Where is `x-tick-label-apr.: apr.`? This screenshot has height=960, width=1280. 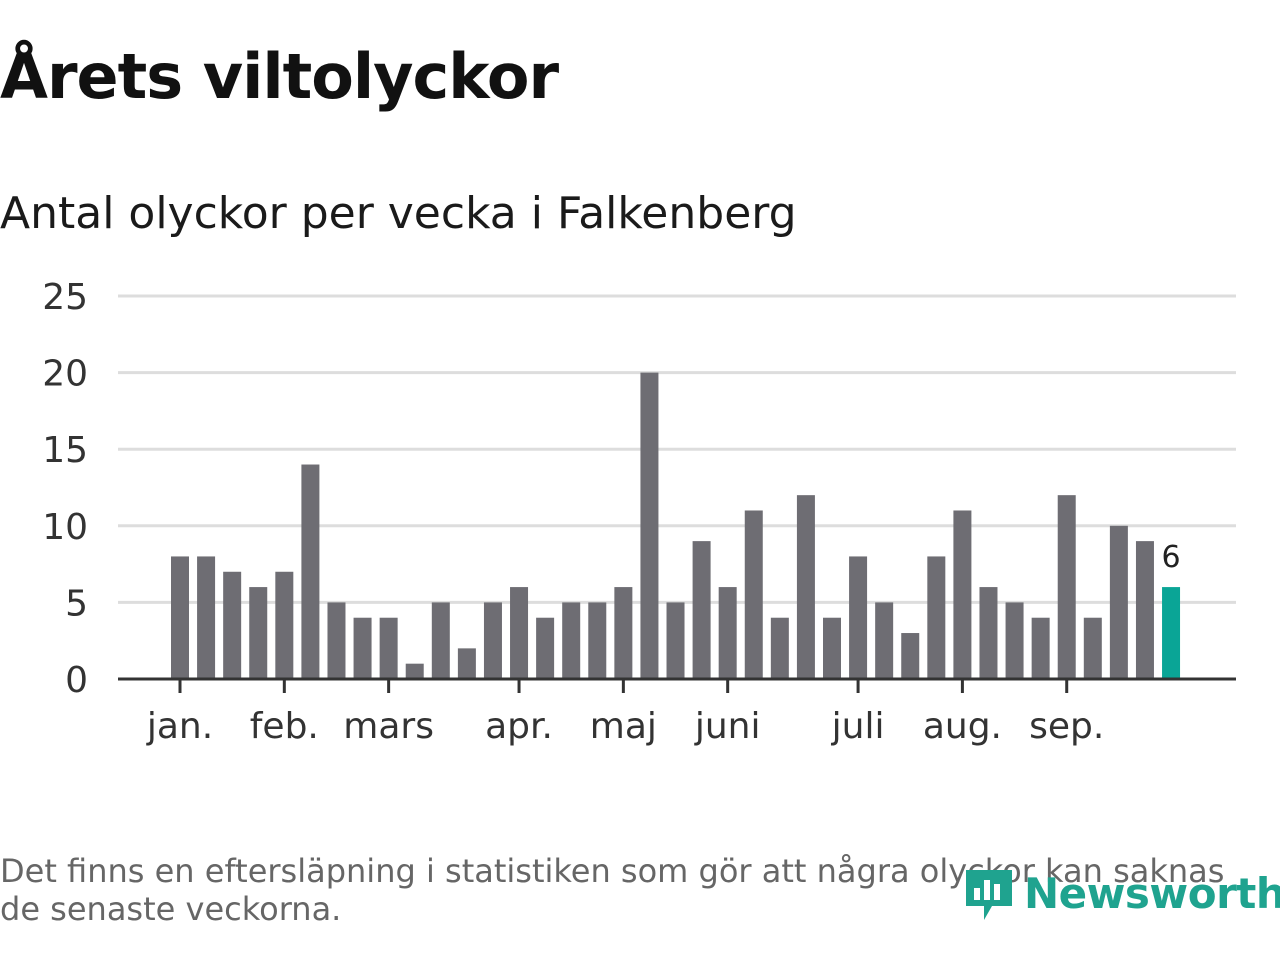
x-tick-label-apr.: apr. is located at coordinates (519, 726).